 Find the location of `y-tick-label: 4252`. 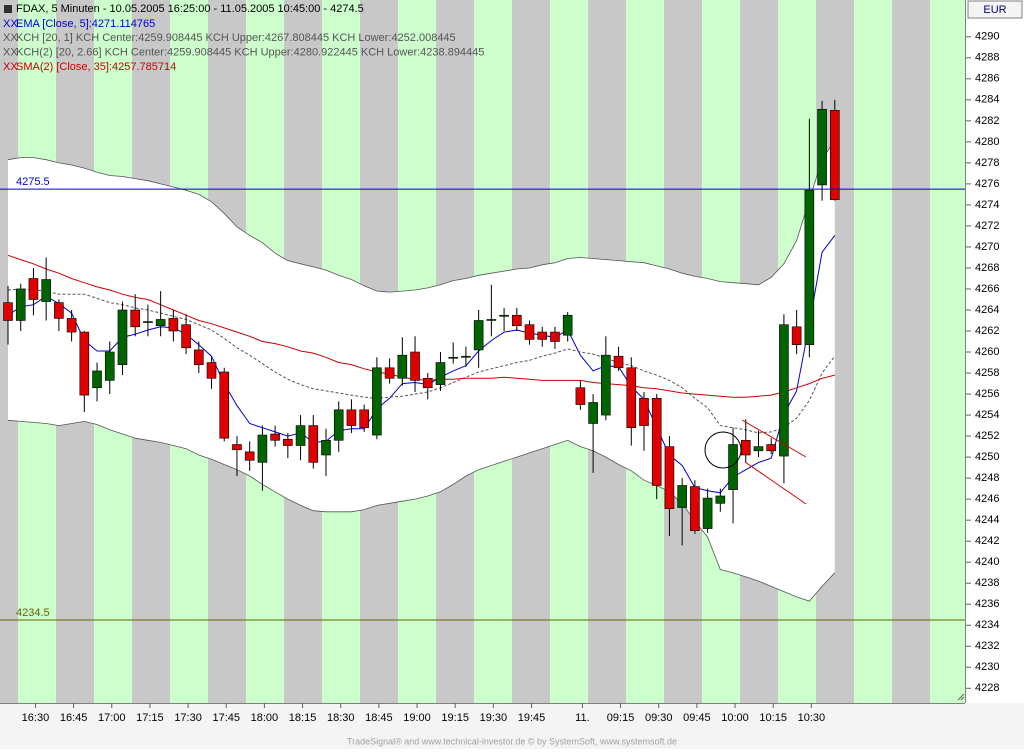

y-tick-label: 4252 is located at coordinates (987, 436).